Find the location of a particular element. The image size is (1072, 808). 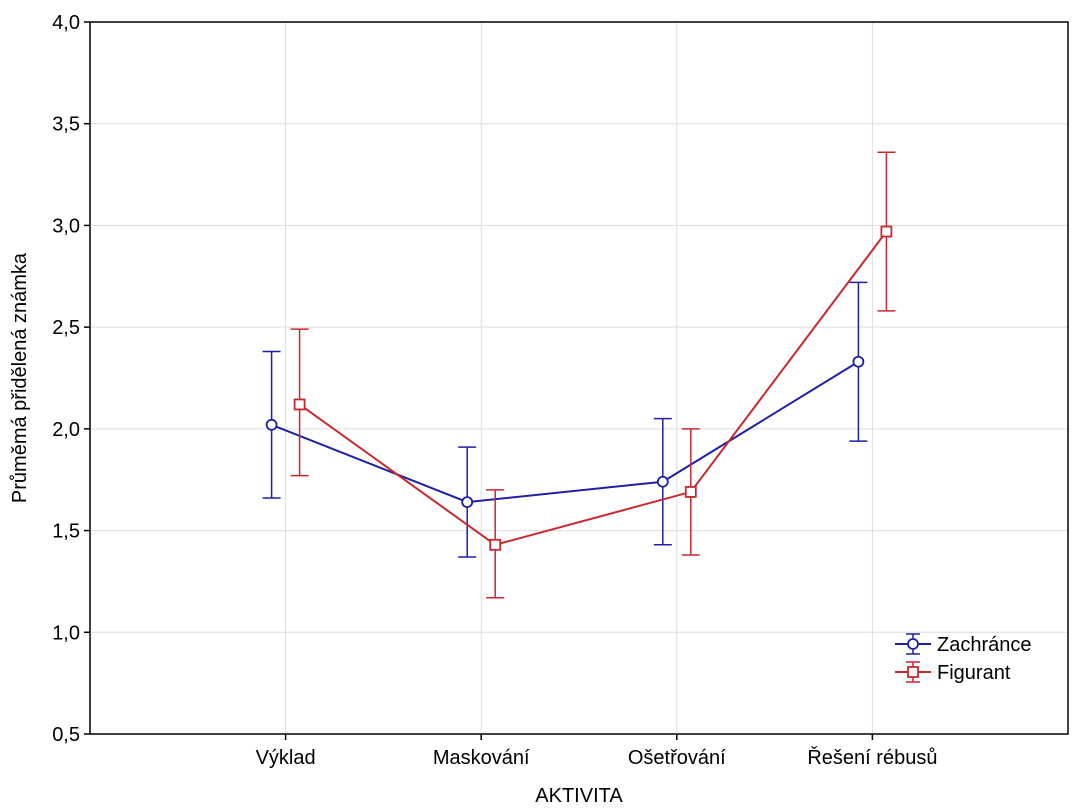

legend: Zachránce Figurant is located at coordinates (963, 658).